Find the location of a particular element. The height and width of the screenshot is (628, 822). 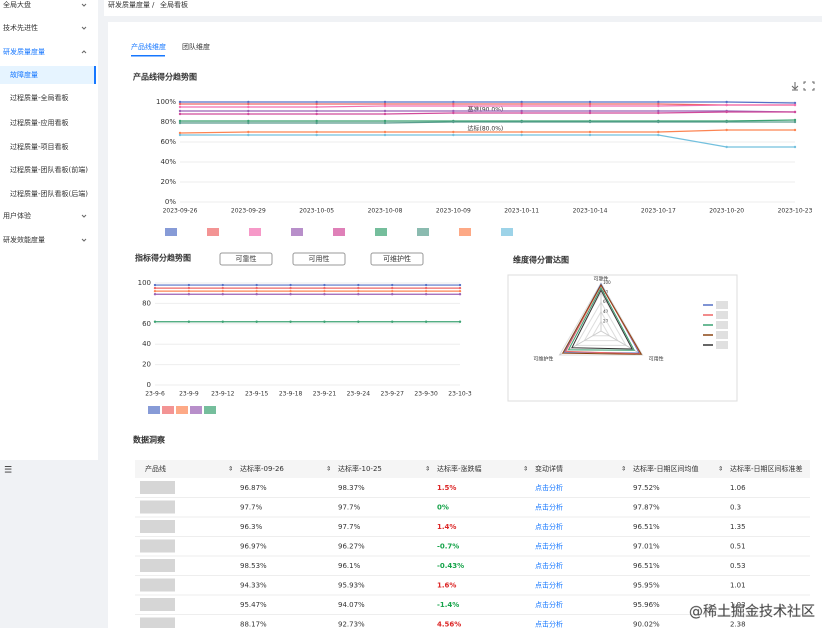

column-header: 产品线 is located at coordinates (155, 468).